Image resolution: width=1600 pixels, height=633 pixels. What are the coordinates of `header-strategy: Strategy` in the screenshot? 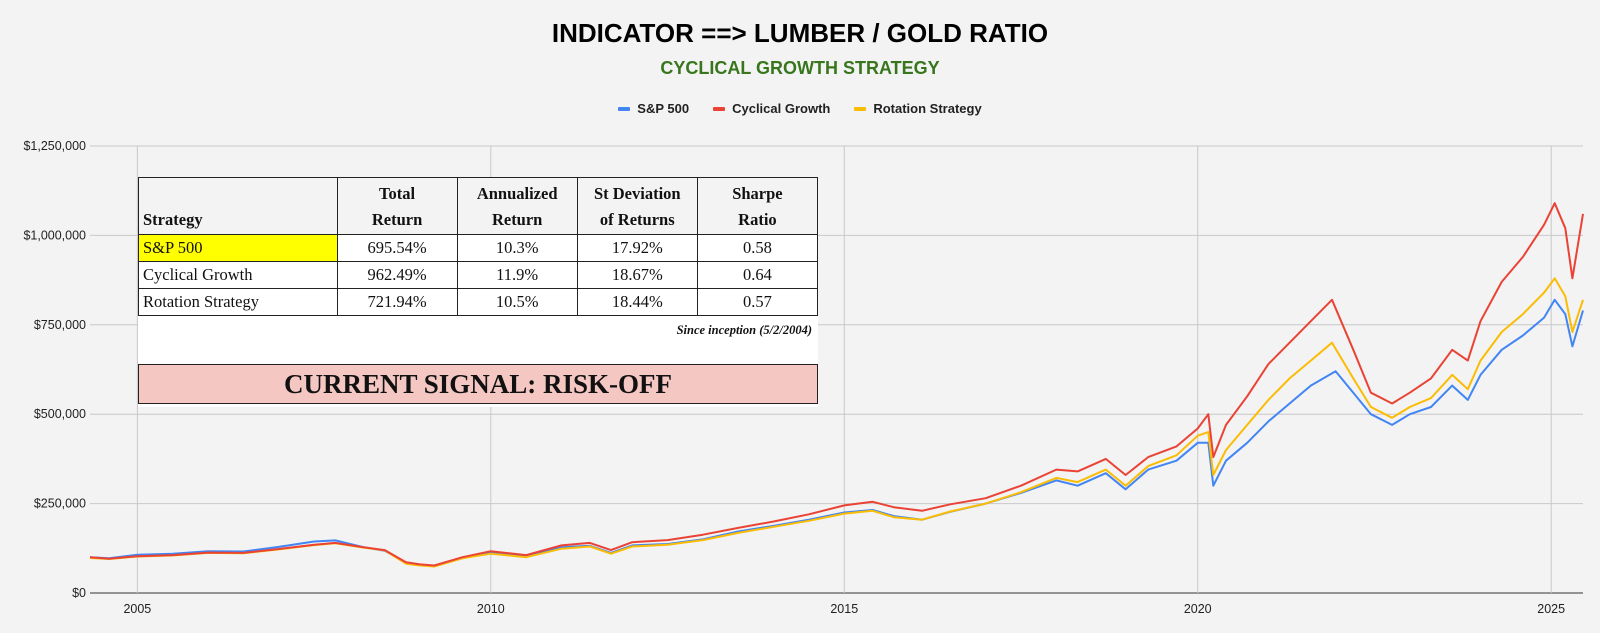 It's located at (238, 206).